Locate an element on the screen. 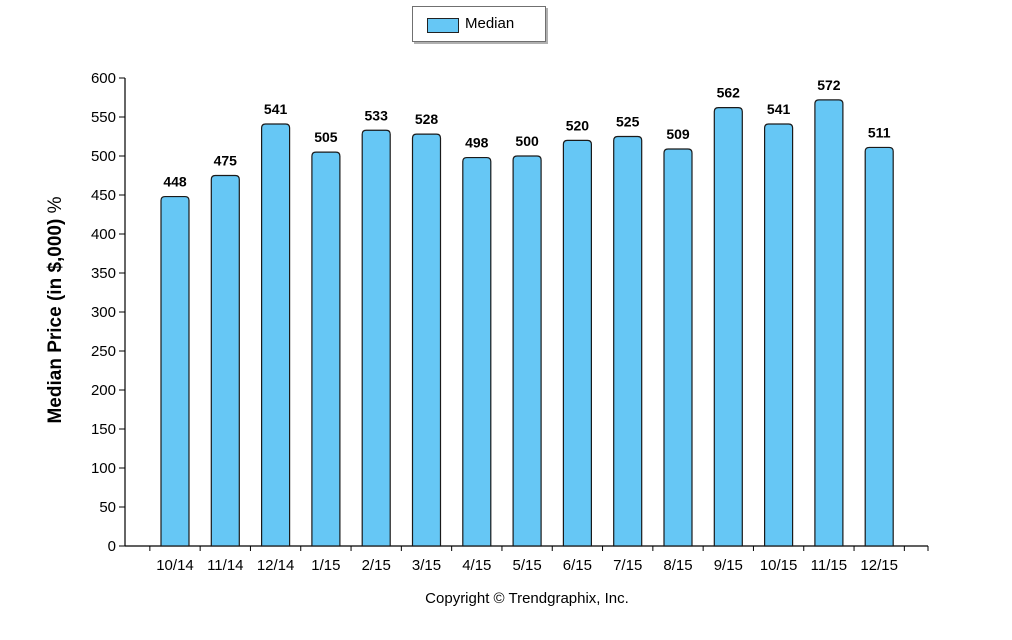  bar-value-label: 533 is located at coordinates (377, 115).